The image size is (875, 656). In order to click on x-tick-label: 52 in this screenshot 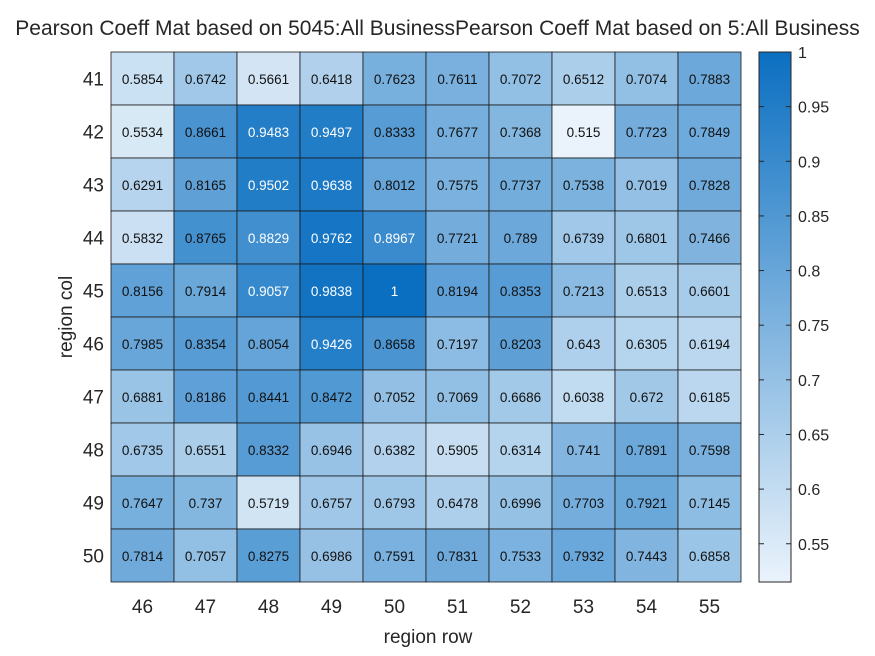, I will do `click(520, 607)`.